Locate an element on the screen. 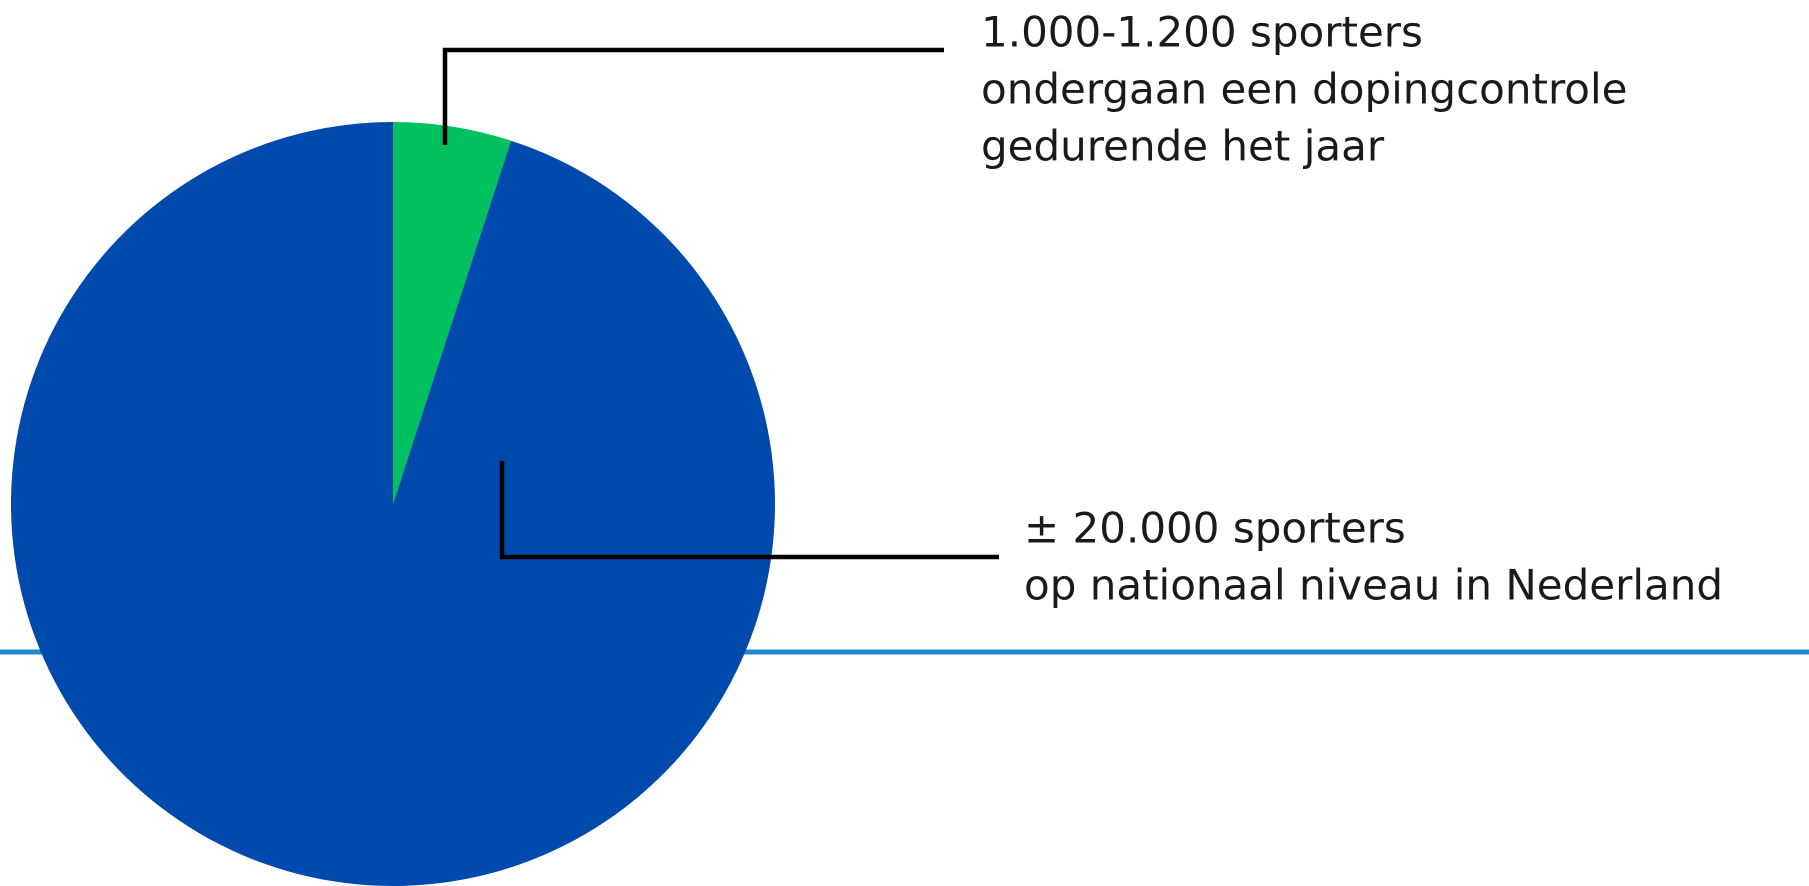 The height and width of the screenshot is (886, 1809). annotation-line: ± 20.000 sporters is located at coordinates (1215, 528).